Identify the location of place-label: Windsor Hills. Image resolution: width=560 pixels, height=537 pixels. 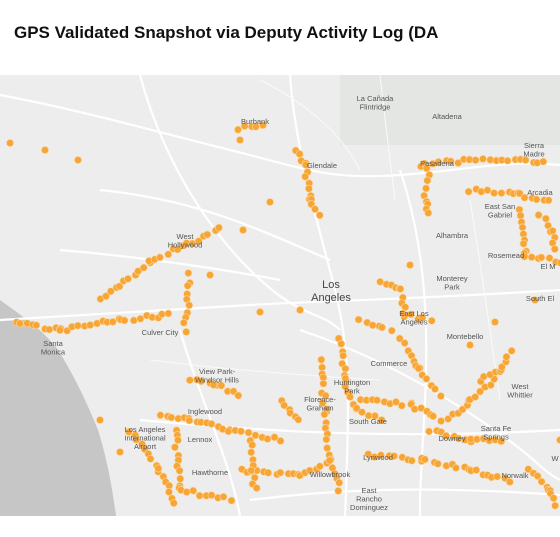
(217, 380).